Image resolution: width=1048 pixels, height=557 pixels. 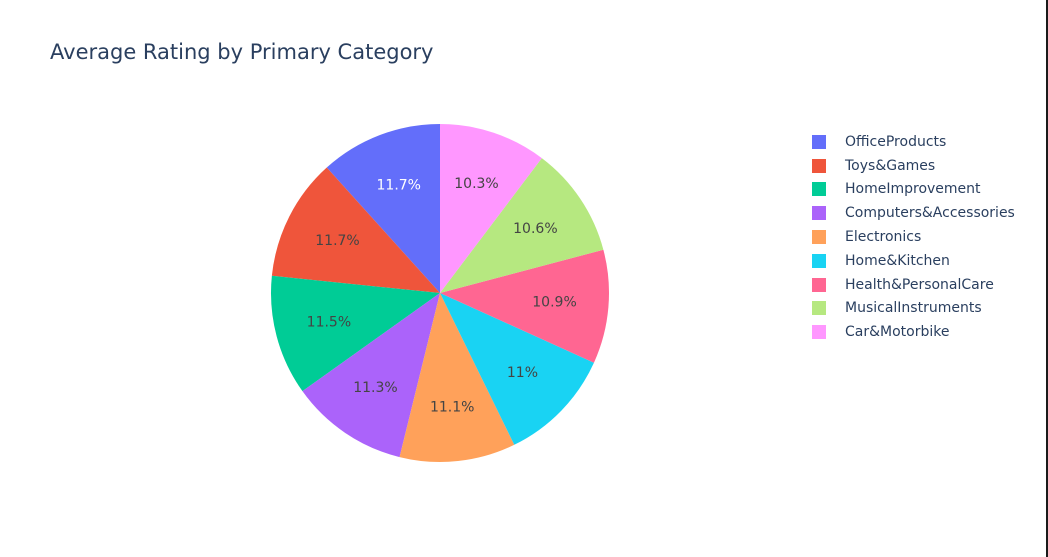 I want to click on chart-title: Average Rating by Primary Category, so click(x=242, y=52).